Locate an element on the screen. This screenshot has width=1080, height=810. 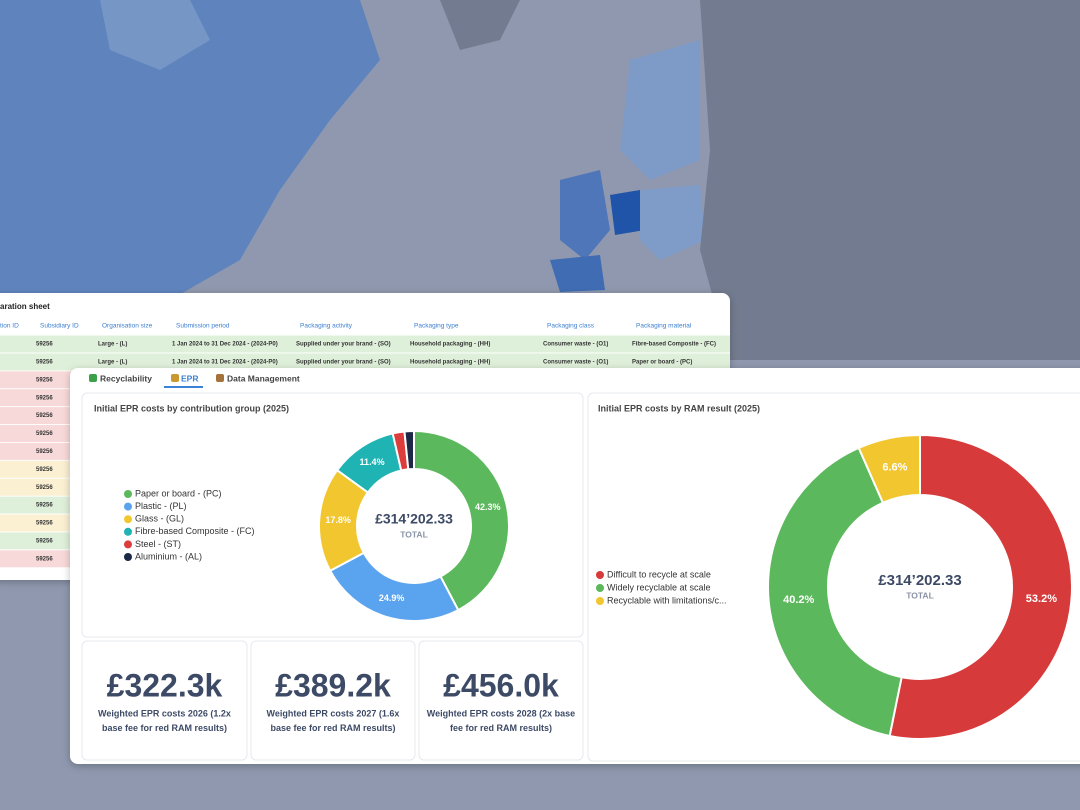
legend-label: Widely recyclable at scale is located at coordinates (659, 587).